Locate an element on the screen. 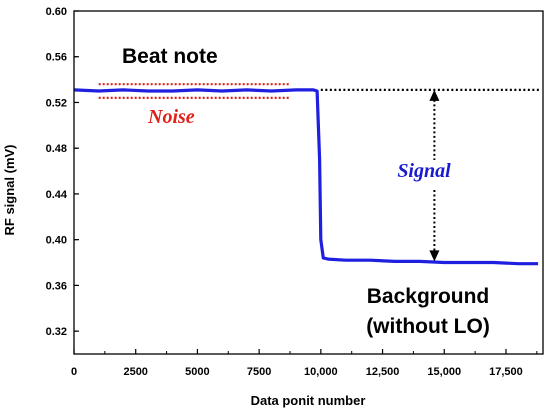 Image resolution: width=550 pixels, height=413 pixels. y-tick-label: 0.60 is located at coordinates (56, 12).